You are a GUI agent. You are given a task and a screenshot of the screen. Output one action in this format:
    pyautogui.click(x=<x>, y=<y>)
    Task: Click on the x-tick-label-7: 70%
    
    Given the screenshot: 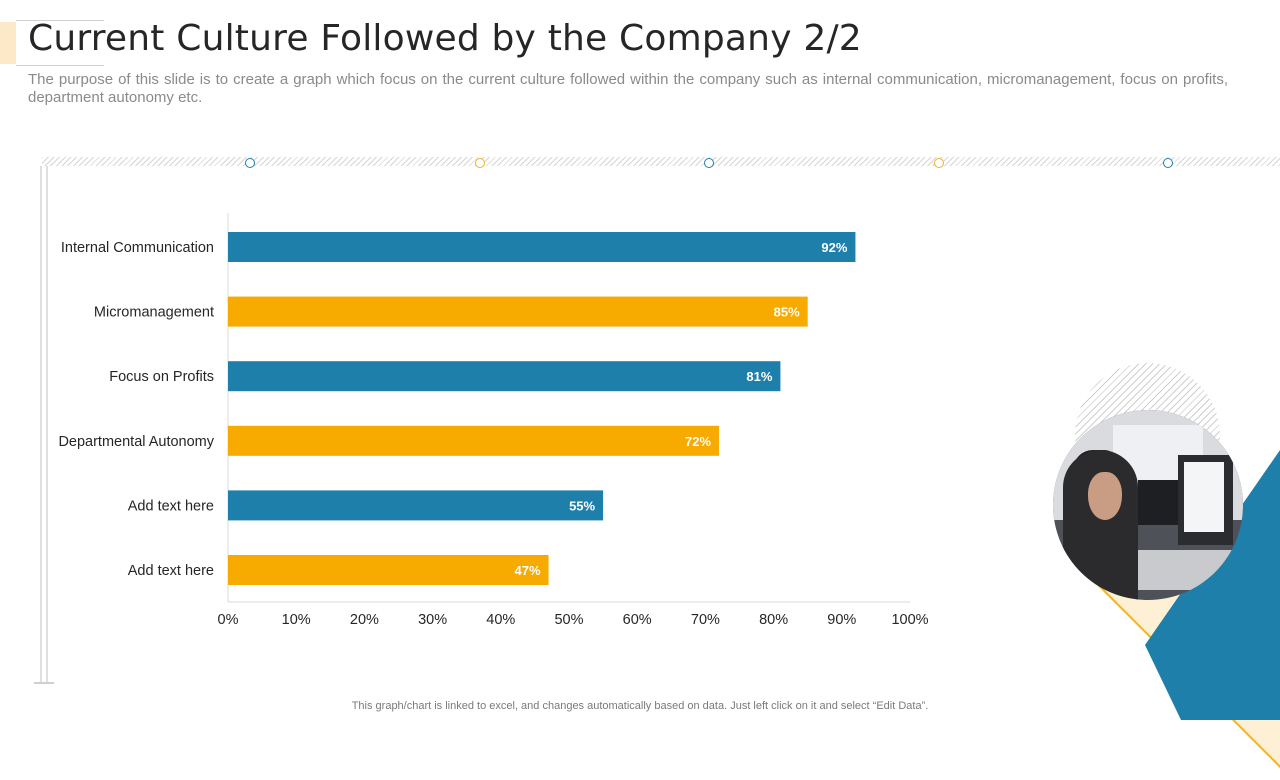 What is the action you would take?
    pyautogui.click(x=705, y=620)
    